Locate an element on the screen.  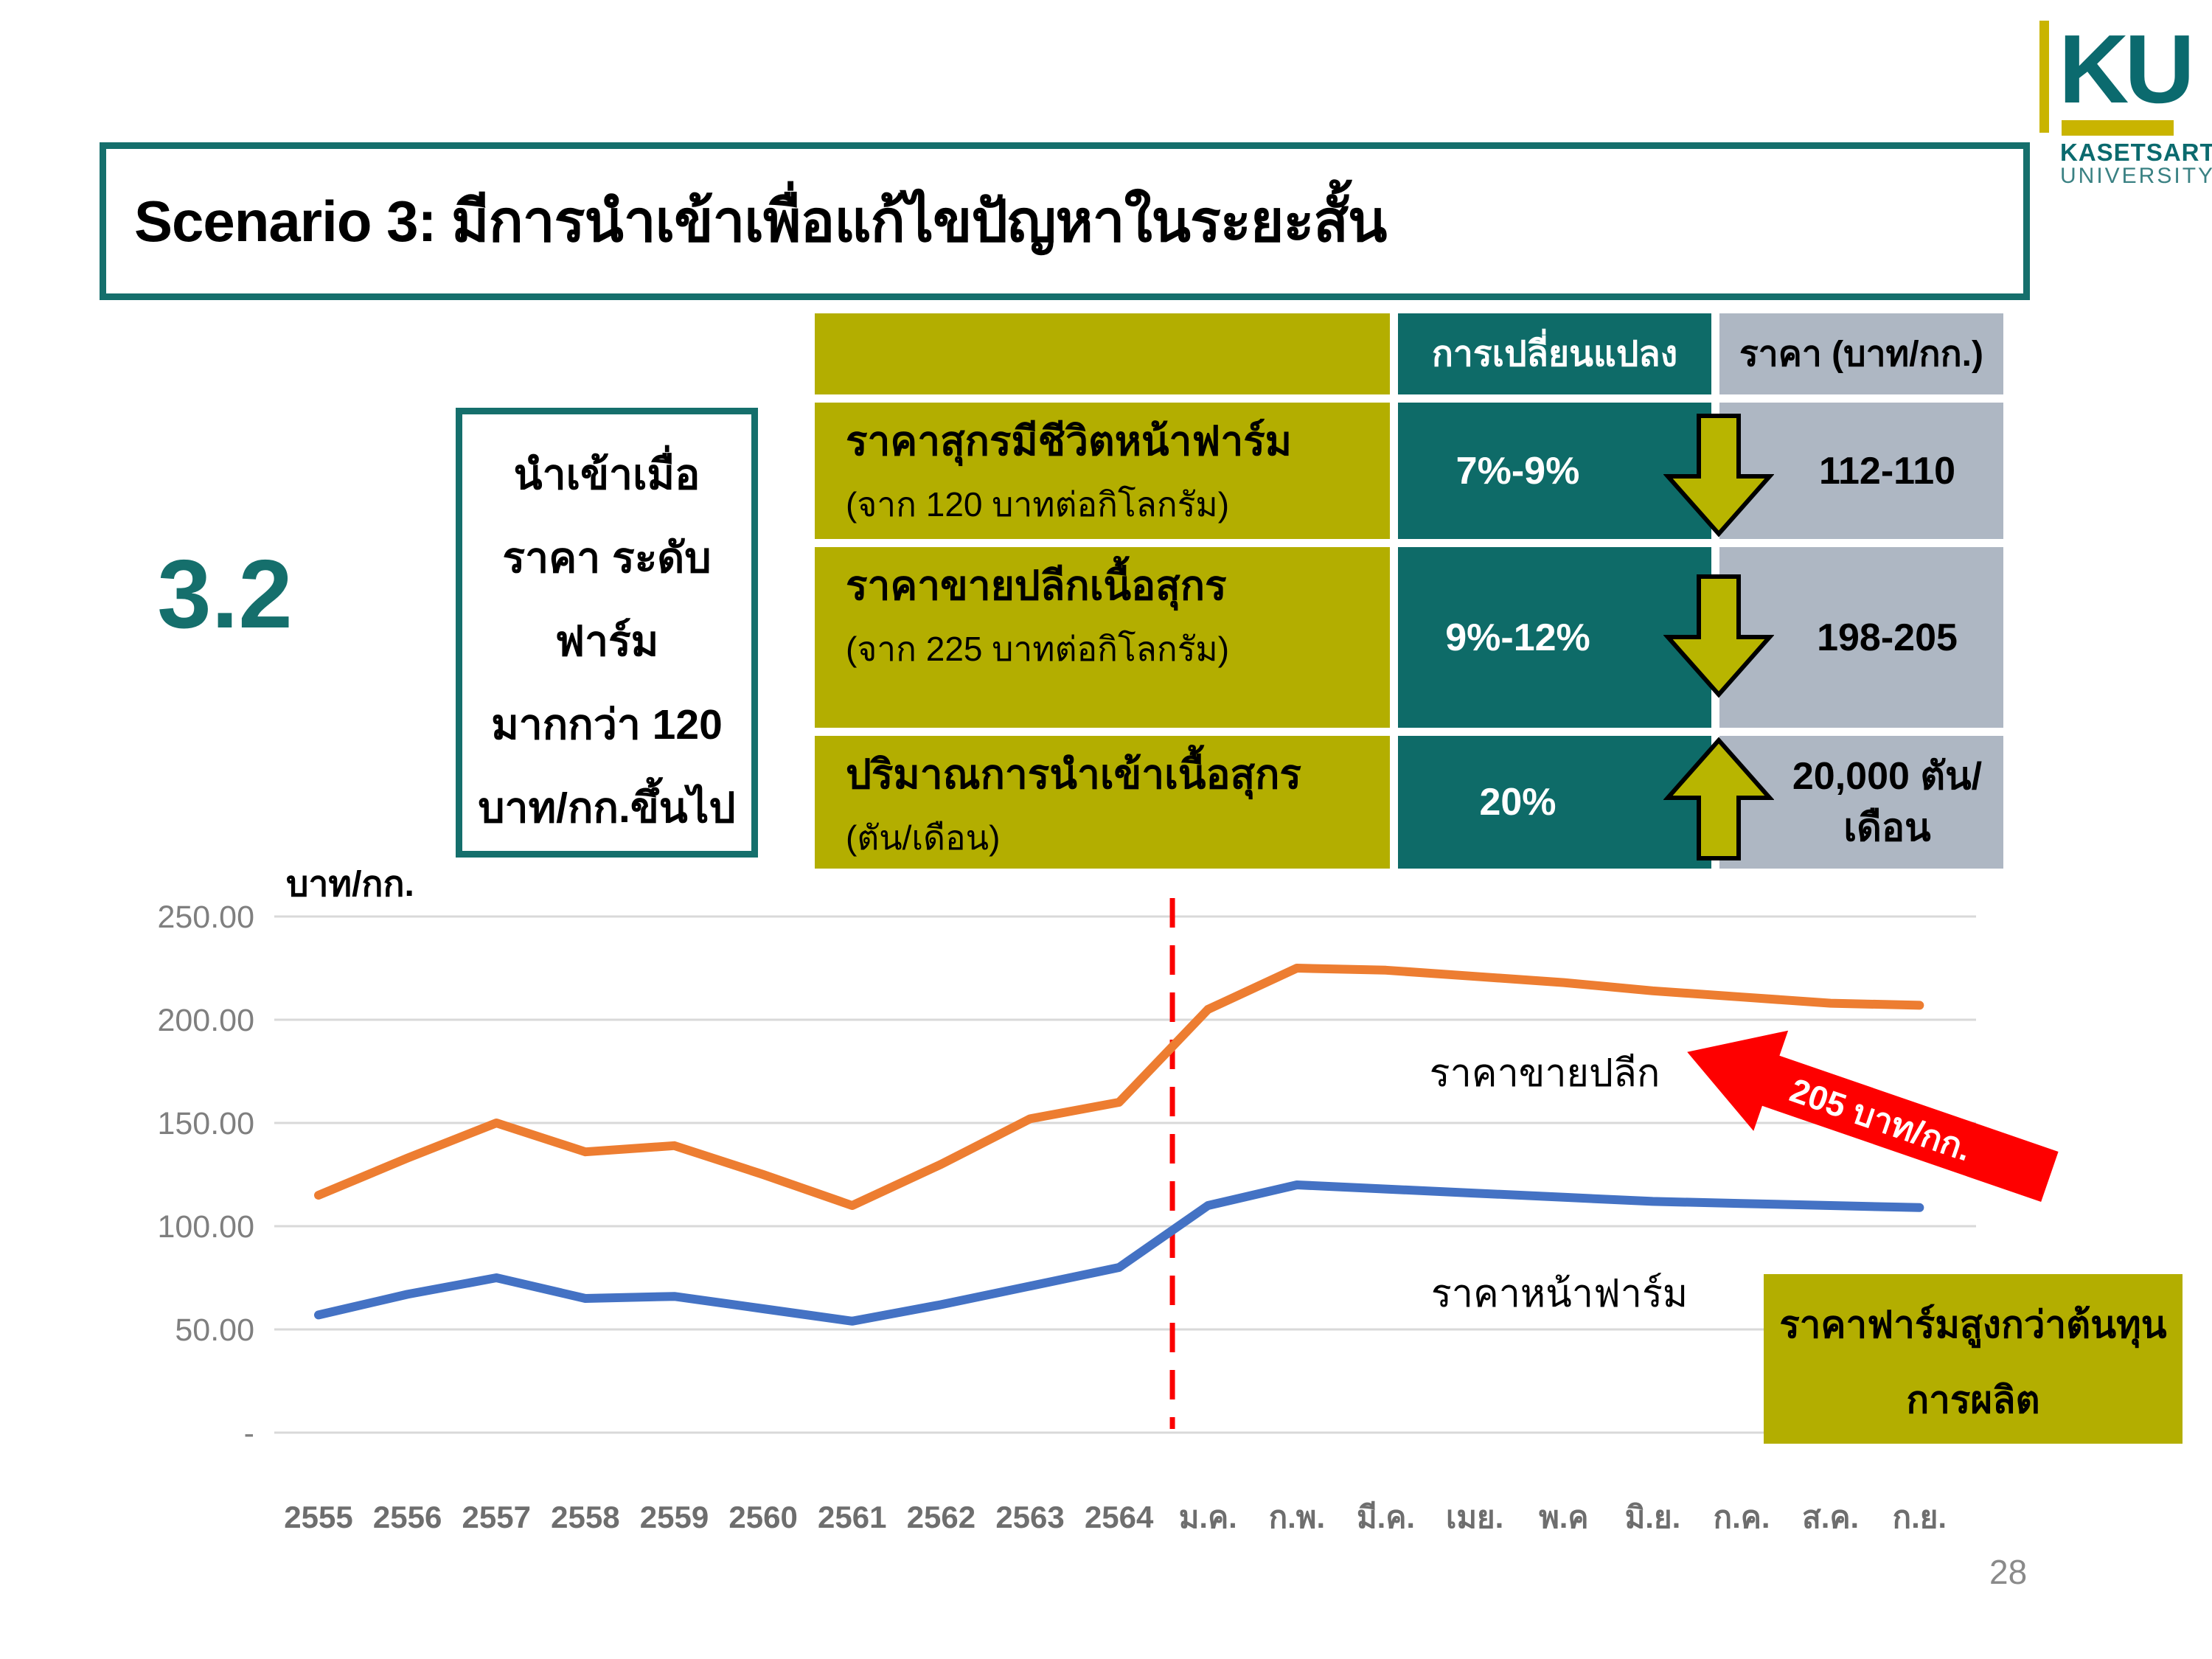
cost-info-box: ราคาฟาร์มสูงกว่าต้นทุน การผลิต is located at coordinates (1973, 1359).